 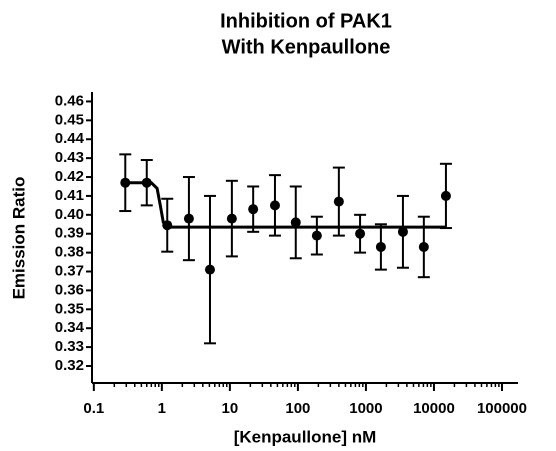 I want to click on y-tick-label: 0.39, so click(x=69, y=233).